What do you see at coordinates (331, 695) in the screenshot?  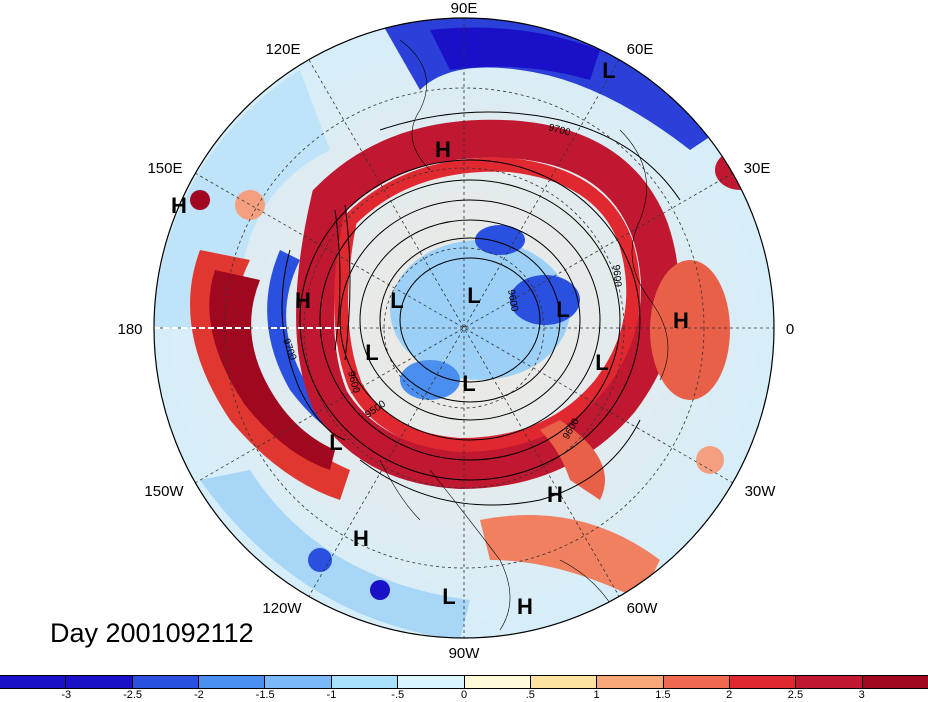 I see `colorbar-tick-label: -1` at bounding box center [331, 695].